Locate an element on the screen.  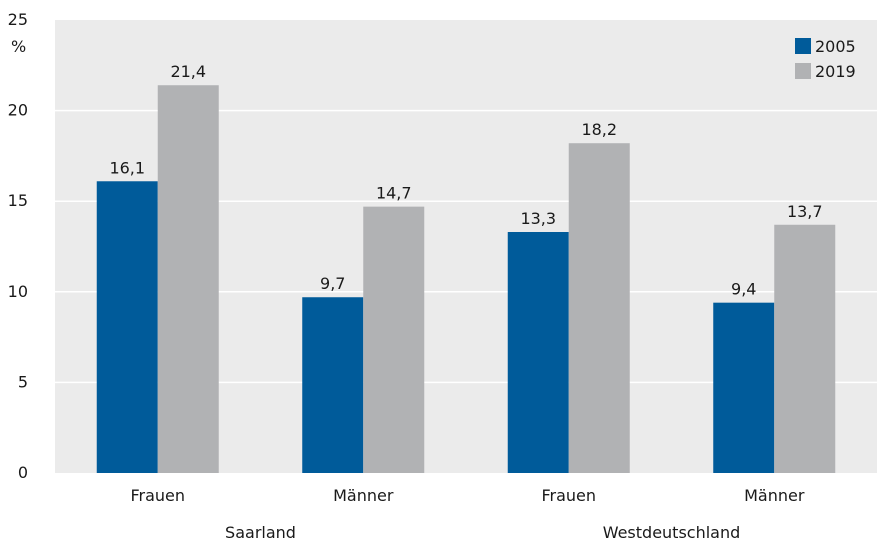
data-label: 13,7 is located at coordinates (805, 211).